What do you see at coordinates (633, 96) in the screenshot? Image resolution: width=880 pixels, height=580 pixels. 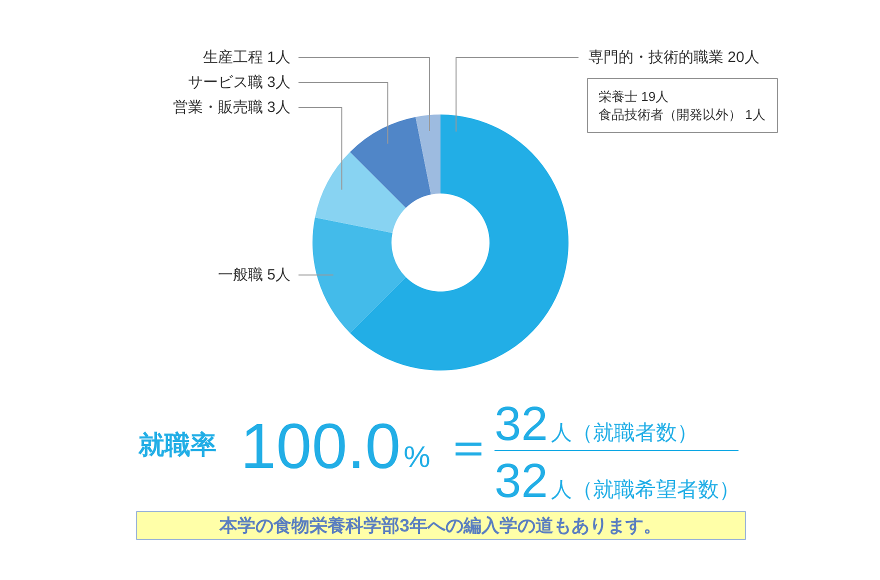 I see `text: 栄養士 19人` at bounding box center [633, 96].